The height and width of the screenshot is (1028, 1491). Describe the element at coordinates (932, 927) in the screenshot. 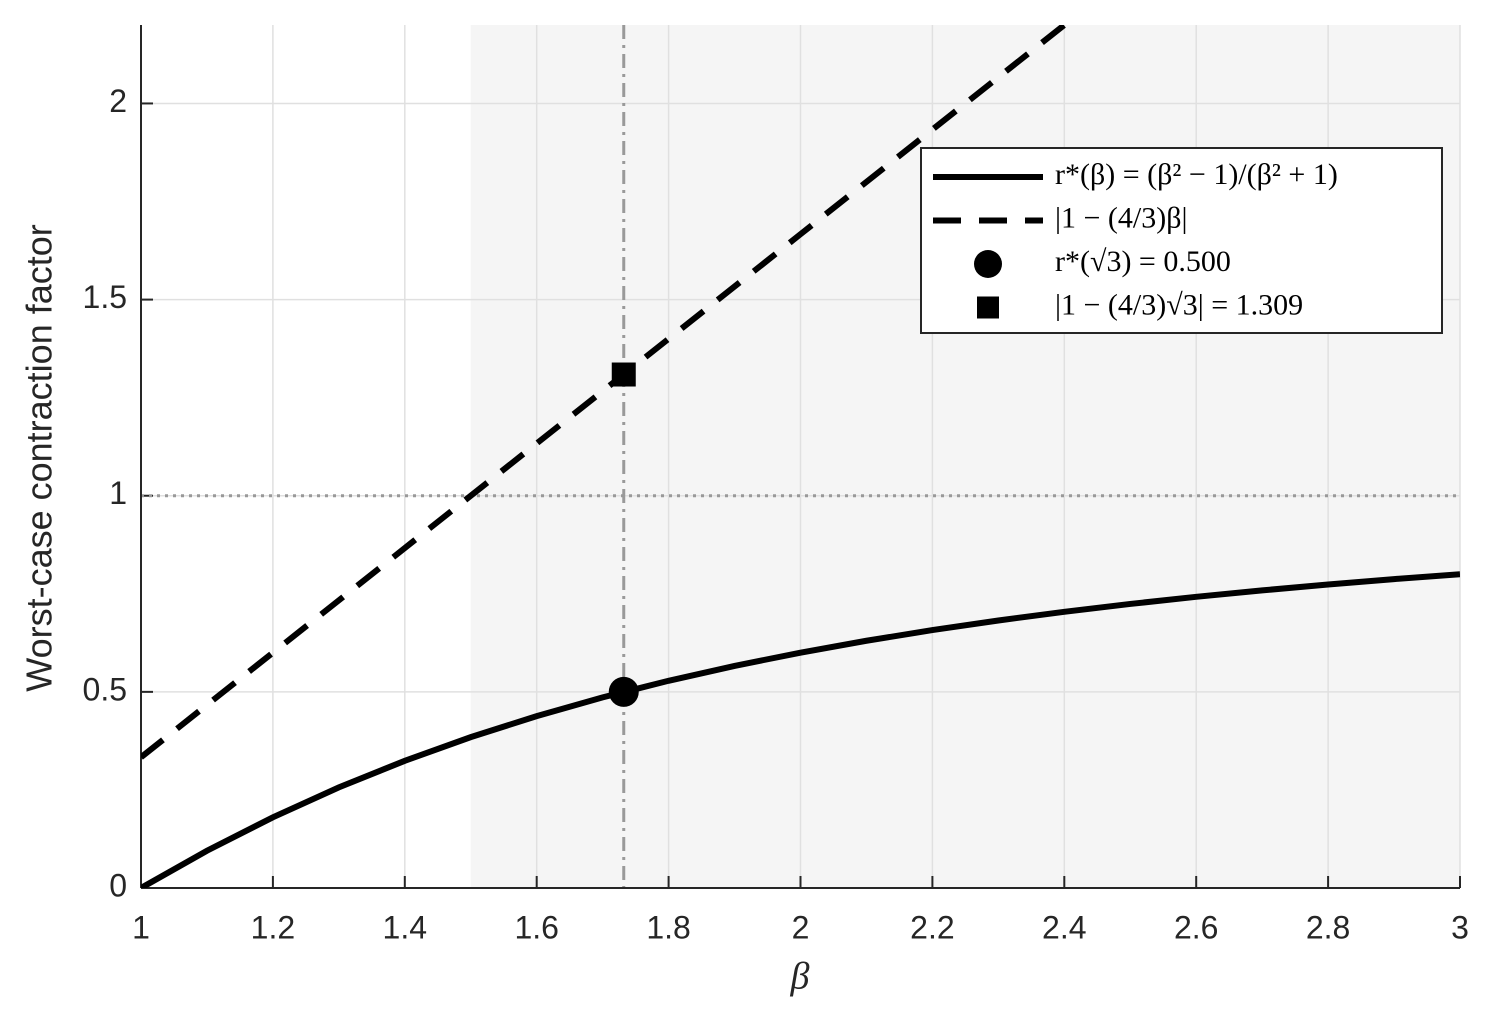

I see `x-tick-label: 2.2` at that location.